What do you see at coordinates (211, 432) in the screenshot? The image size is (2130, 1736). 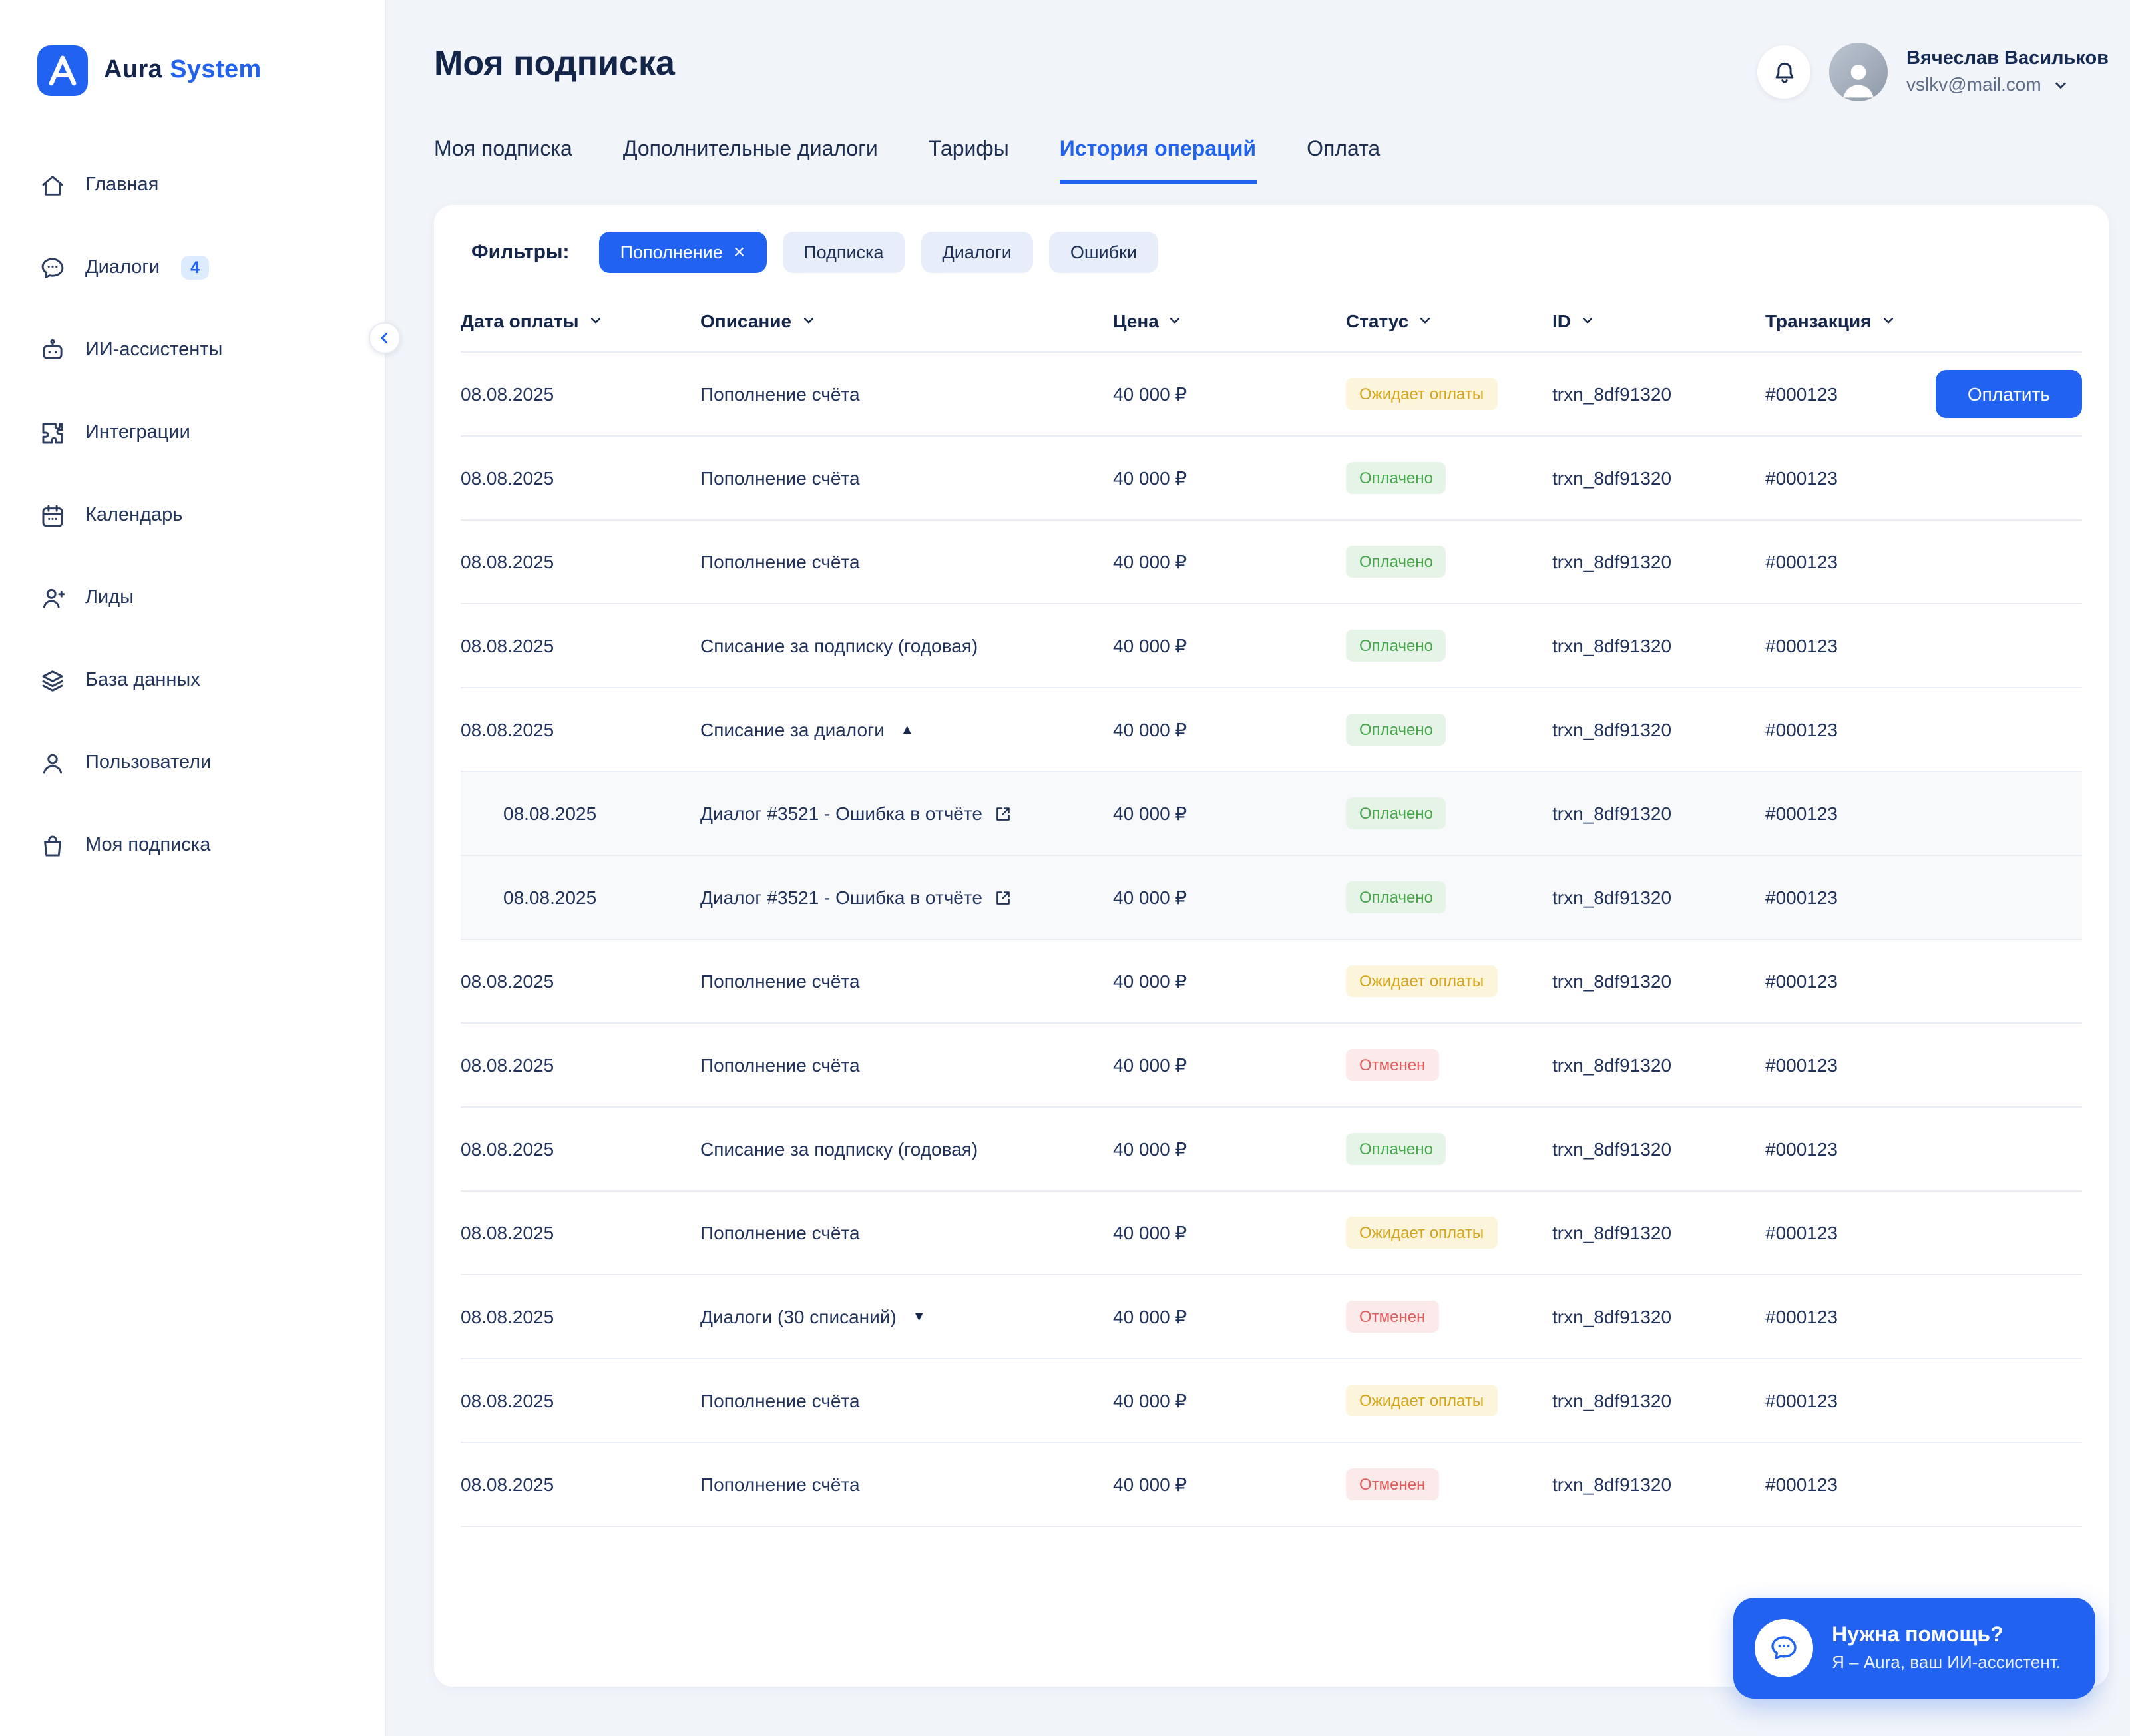 I see `sidebar-item-integrations: Интеграции` at bounding box center [211, 432].